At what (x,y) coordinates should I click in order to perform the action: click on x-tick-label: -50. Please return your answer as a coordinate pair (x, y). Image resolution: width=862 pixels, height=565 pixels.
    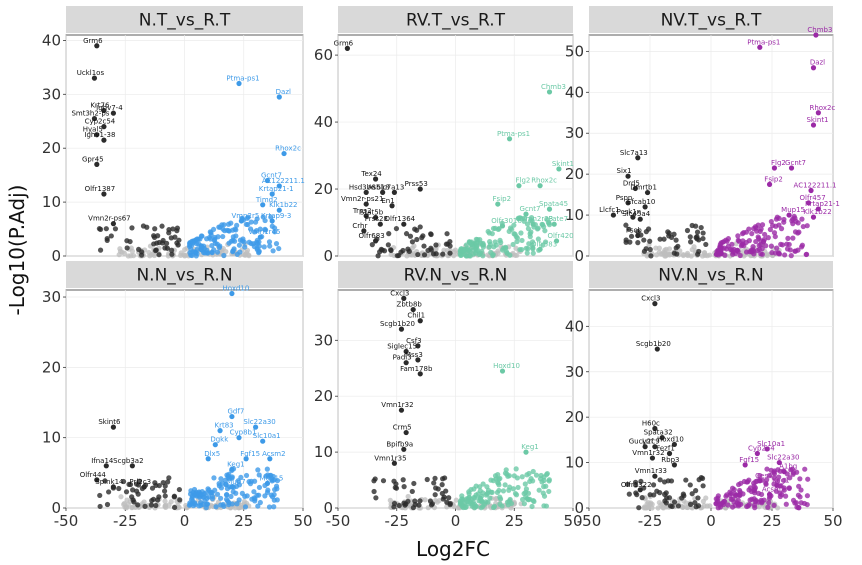
    Looking at the image, I should click on (589, 521).